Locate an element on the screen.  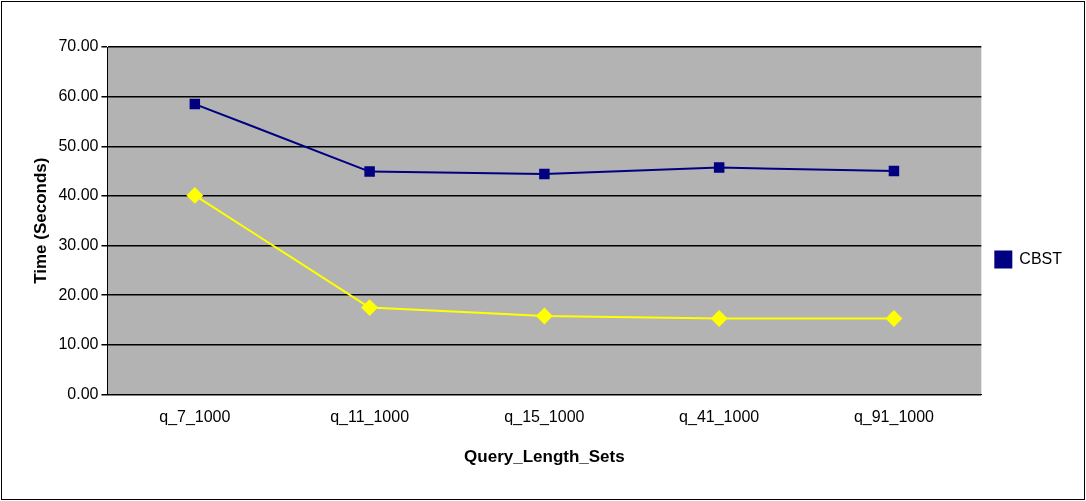
y-tick-label: 50.00 is located at coordinates (78, 145).